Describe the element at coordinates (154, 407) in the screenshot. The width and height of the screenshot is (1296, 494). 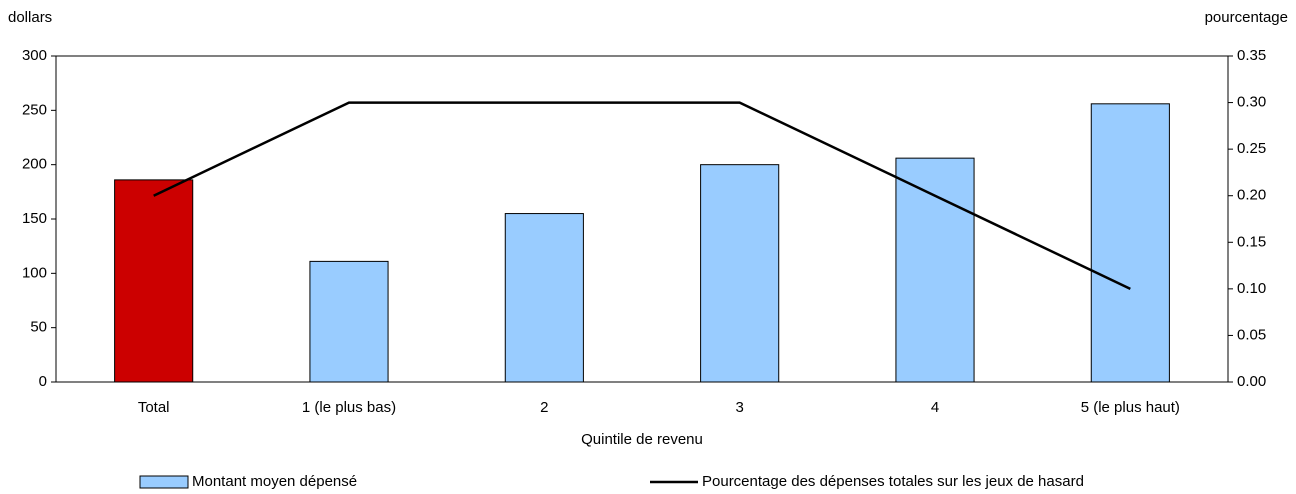
I see `x-tick-label: Total` at that location.